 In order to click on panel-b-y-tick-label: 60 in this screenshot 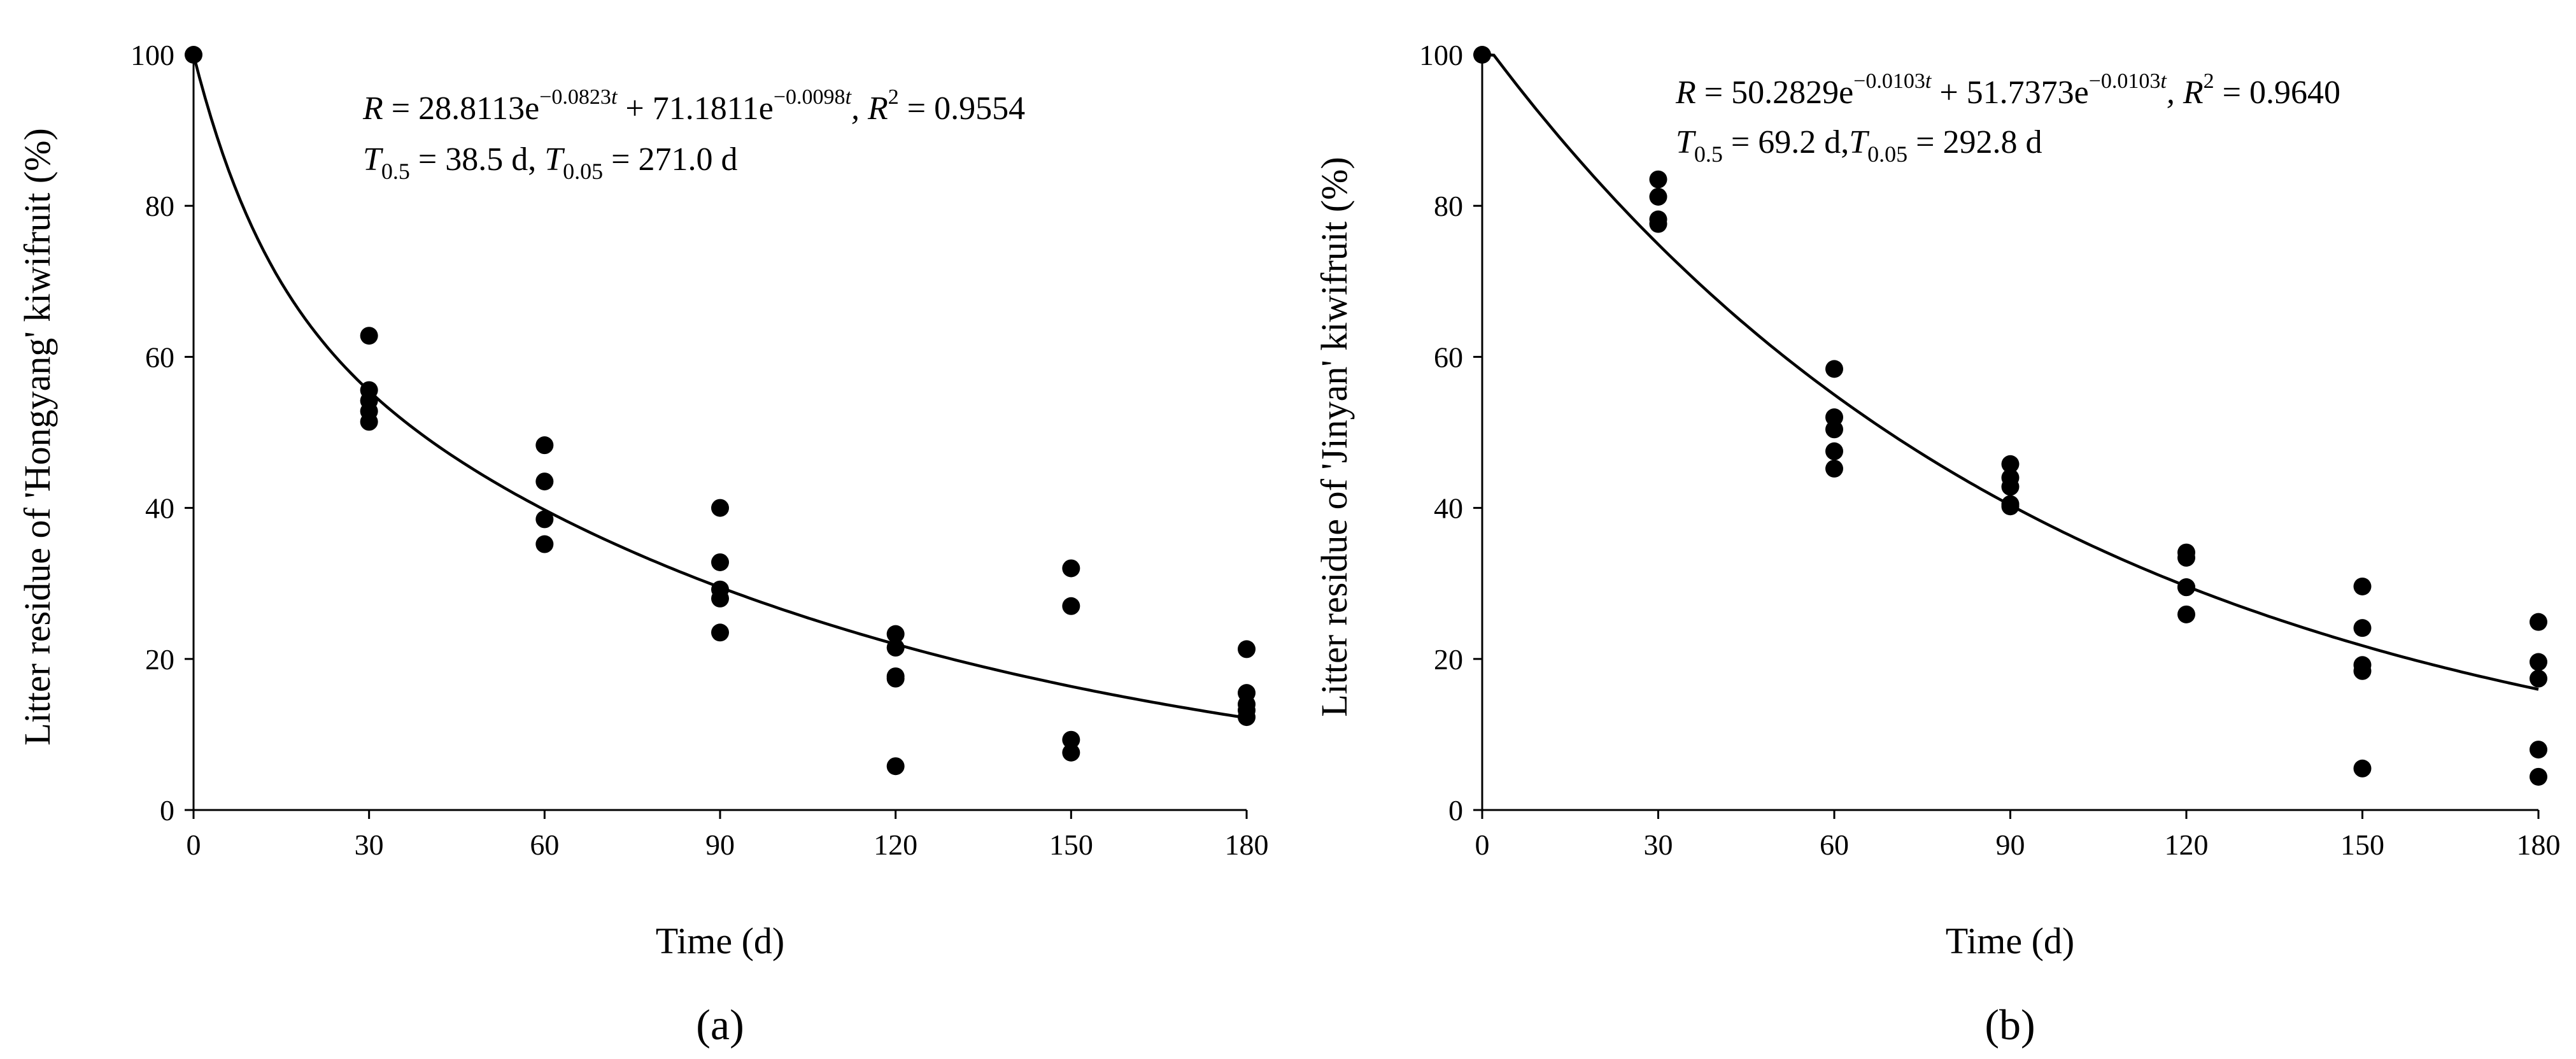, I will do `click(1448, 357)`.